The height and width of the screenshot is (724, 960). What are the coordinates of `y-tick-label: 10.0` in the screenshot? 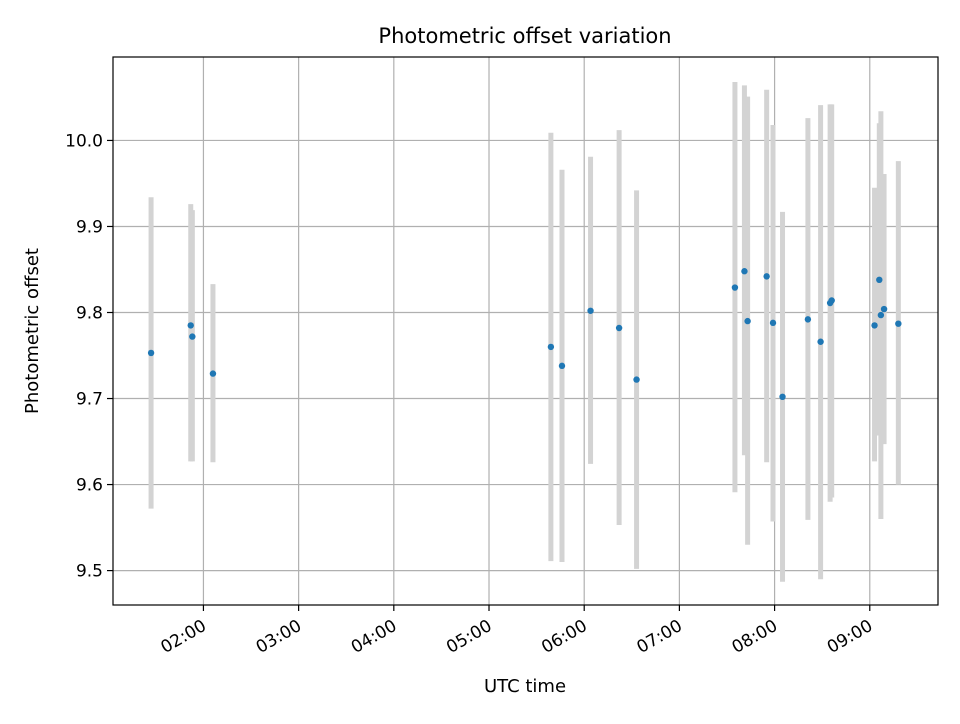 It's located at (84, 141).